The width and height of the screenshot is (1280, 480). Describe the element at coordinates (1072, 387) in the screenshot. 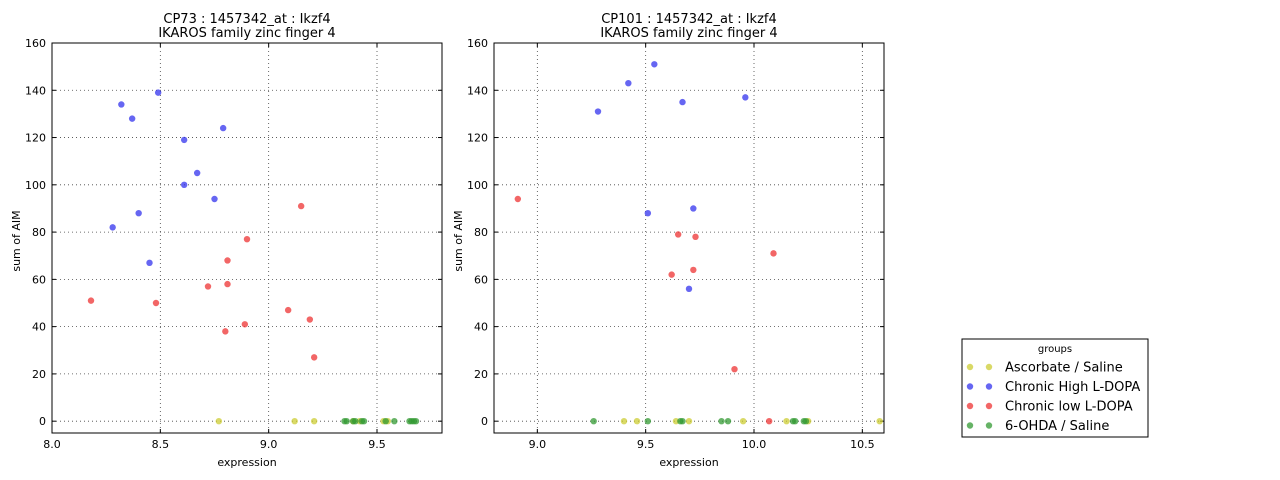

I see `legend-label: Chronic High L-DOPA` at that location.